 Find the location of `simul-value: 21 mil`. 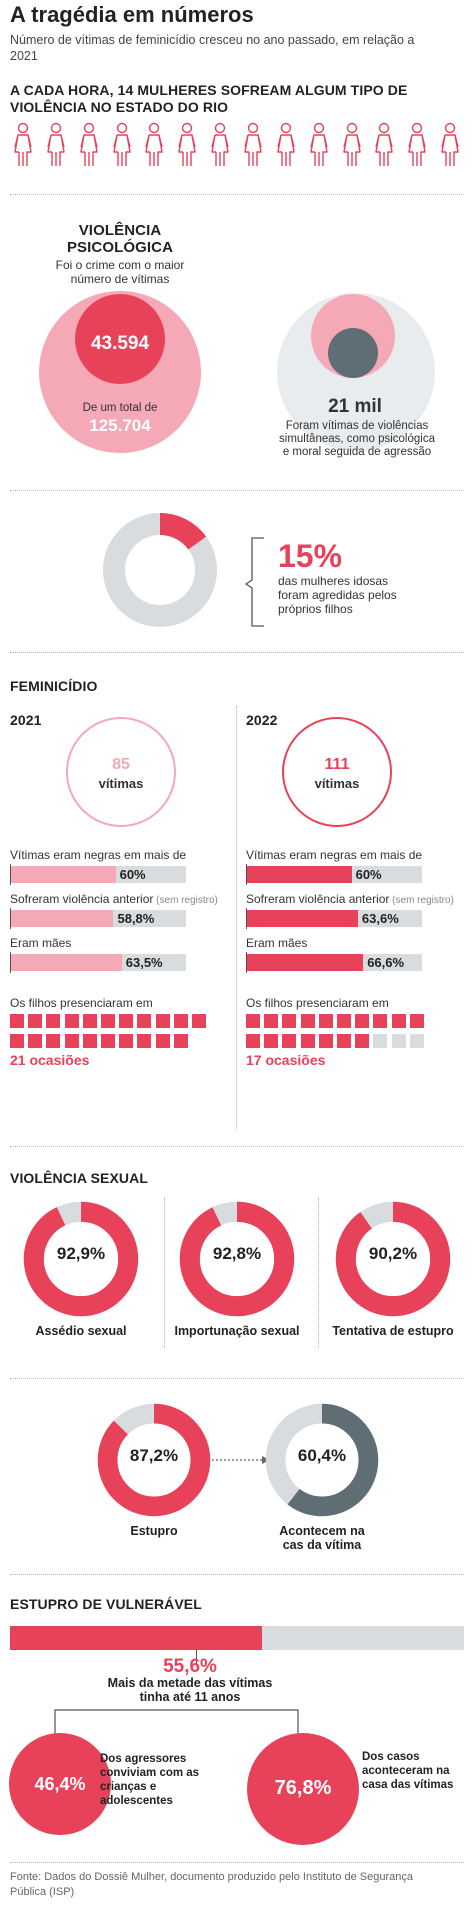

simul-value: 21 mil is located at coordinates (355, 406).